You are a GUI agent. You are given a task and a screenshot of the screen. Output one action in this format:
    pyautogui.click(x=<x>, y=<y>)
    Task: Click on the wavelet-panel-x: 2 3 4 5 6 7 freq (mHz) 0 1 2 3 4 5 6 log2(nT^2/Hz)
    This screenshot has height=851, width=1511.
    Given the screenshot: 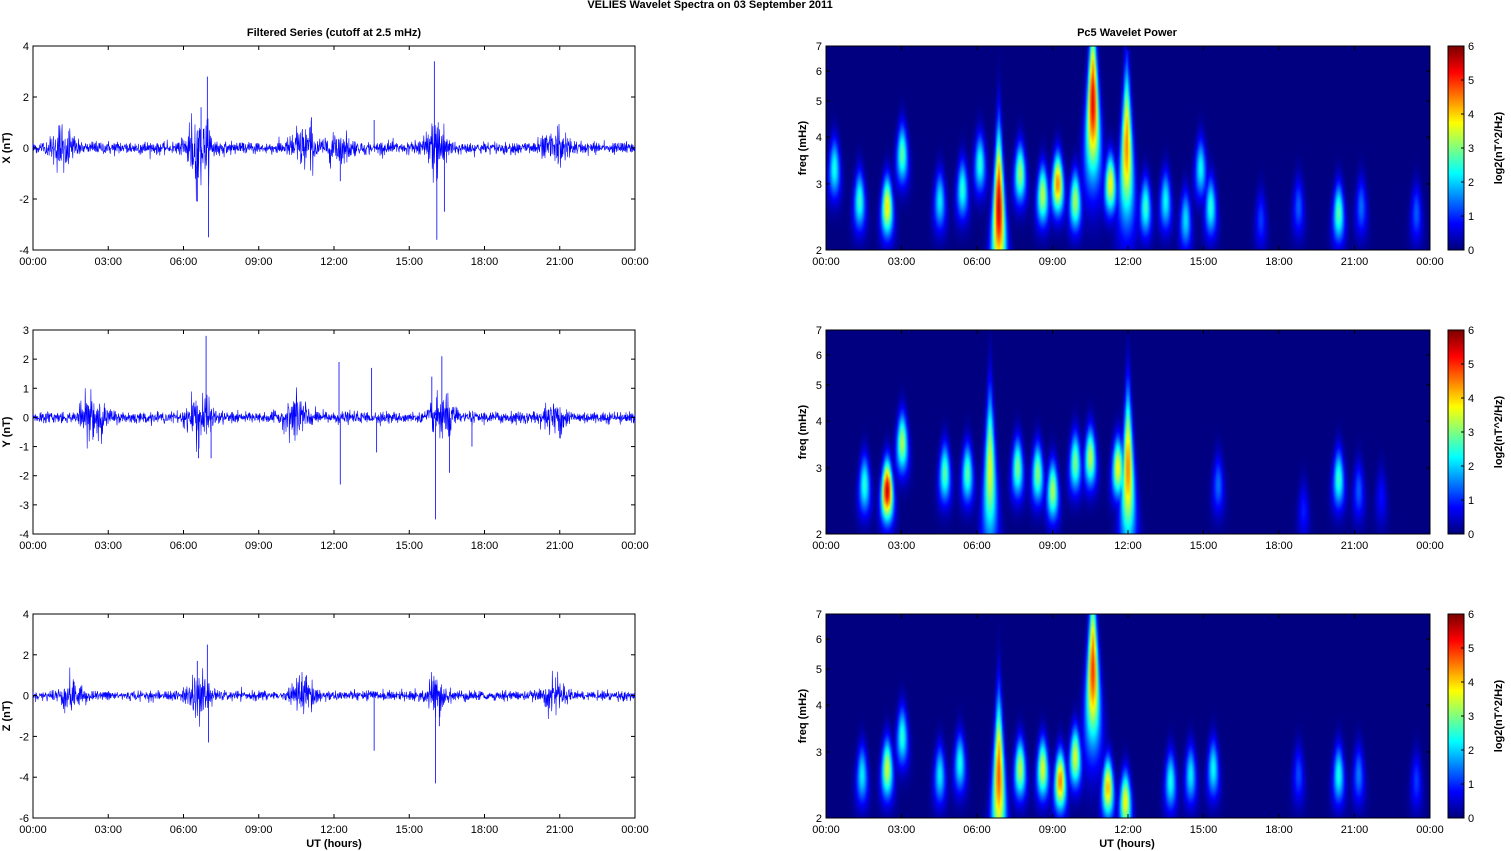 What is the action you would take?
    pyautogui.click(x=1151, y=149)
    